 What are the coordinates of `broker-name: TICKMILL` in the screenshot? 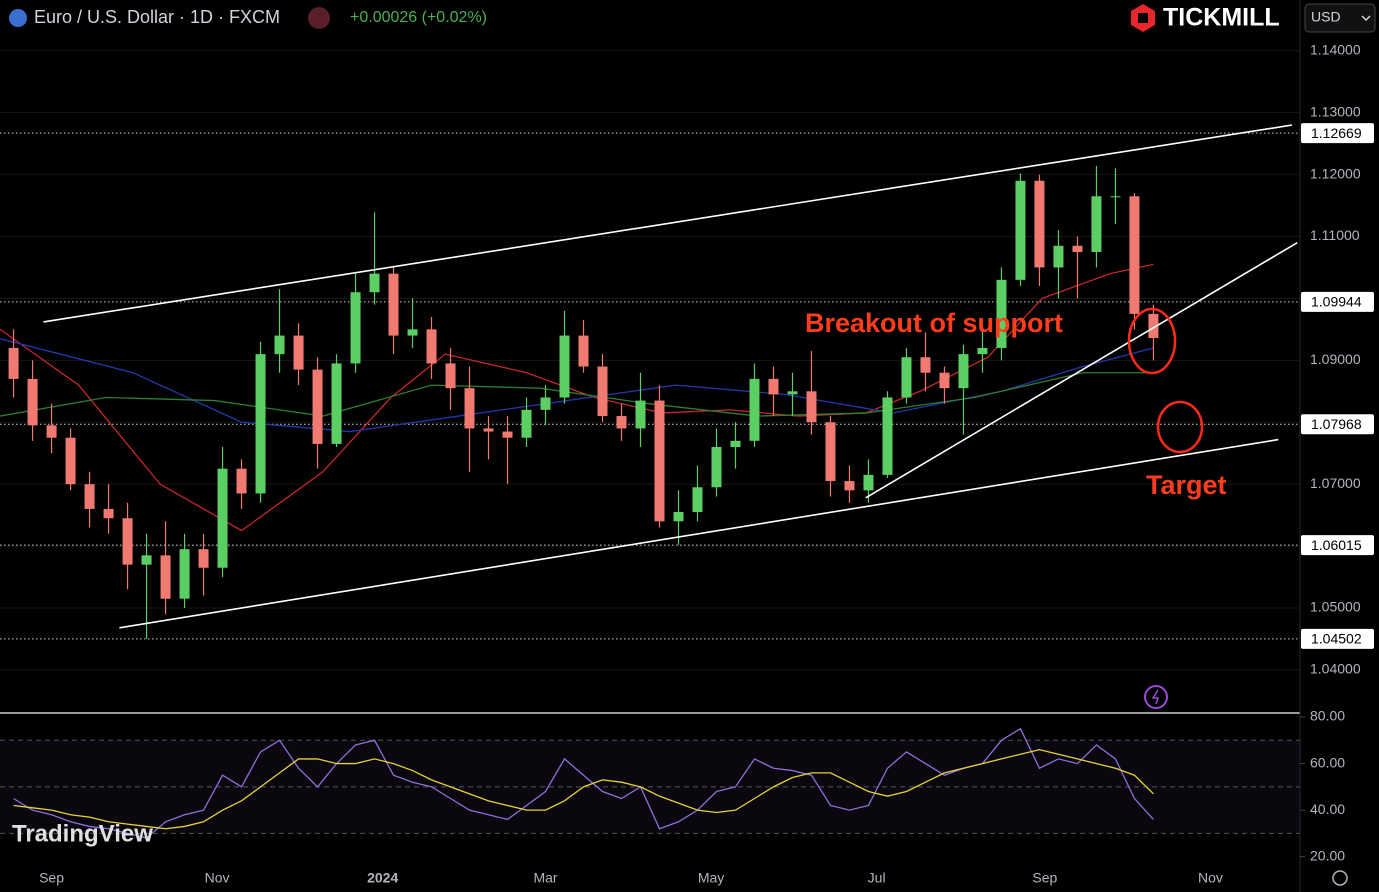 It's located at (1221, 18).